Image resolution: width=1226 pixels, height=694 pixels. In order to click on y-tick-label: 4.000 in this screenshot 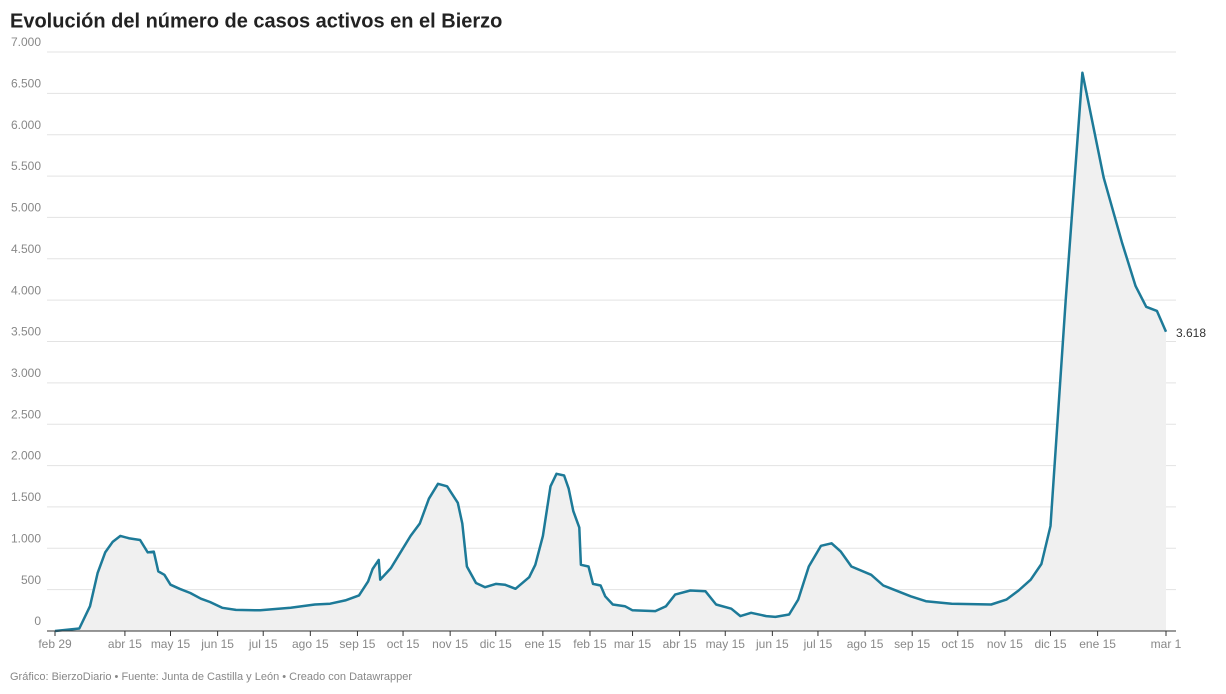, I will do `click(26, 290)`.